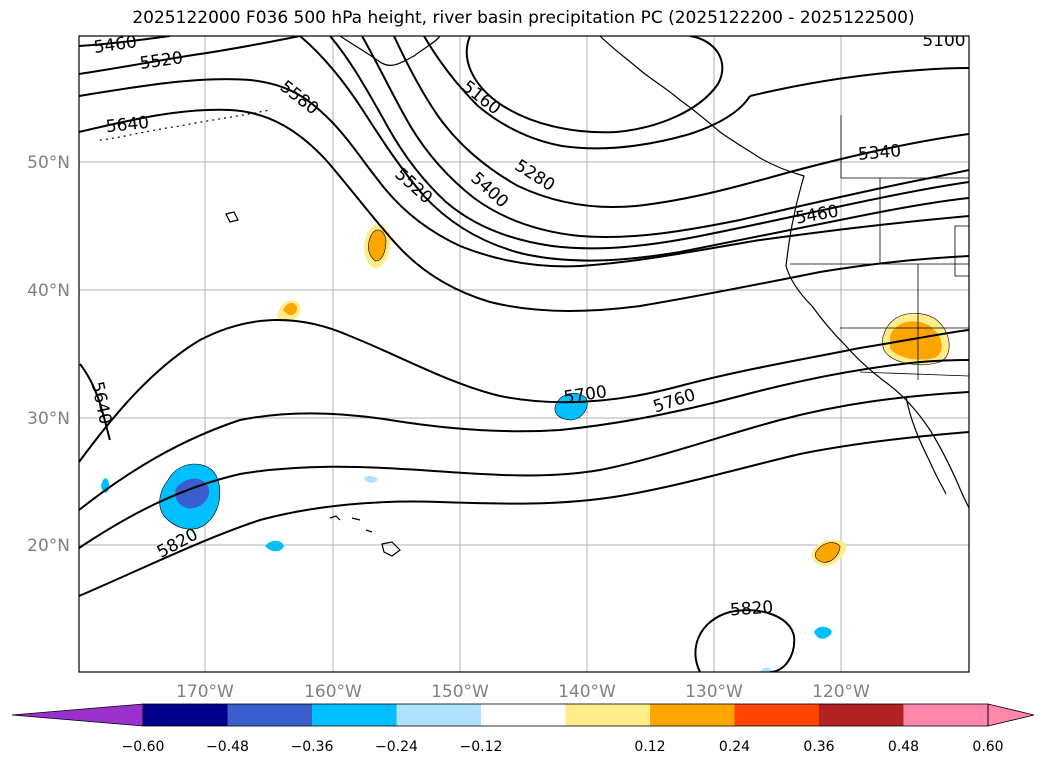 The image size is (1047, 765). What do you see at coordinates (227, 747) in the screenshot?
I see `colorbar-tick-label: −0.48` at bounding box center [227, 747].